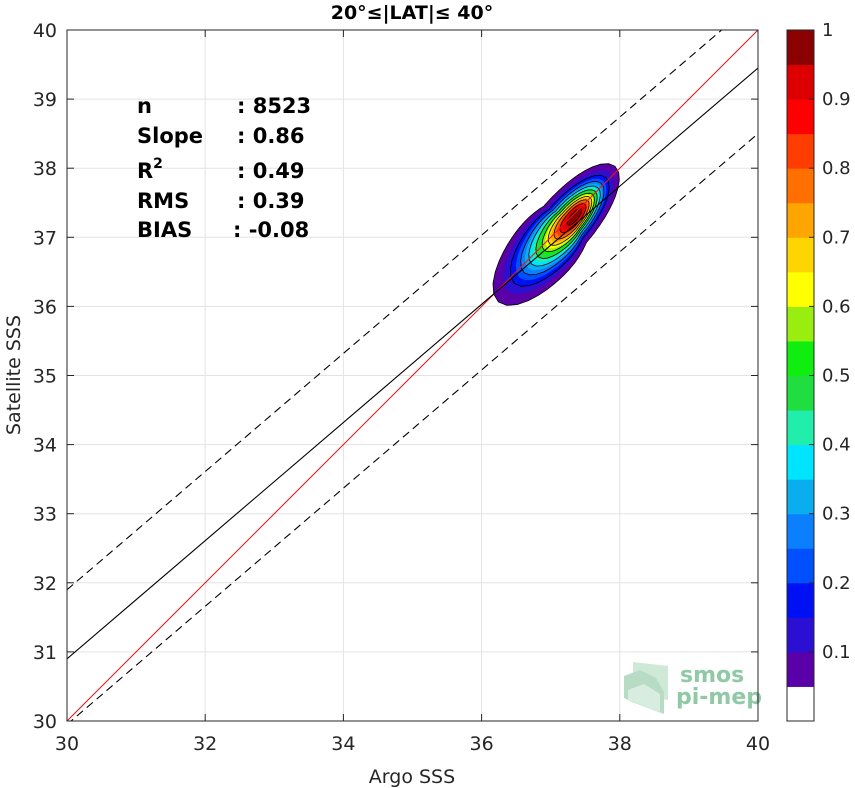 This screenshot has width=855, height=788. Describe the element at coordinates (45, 307) in the screenshot. I see `y-tick-label: 36` at that location.